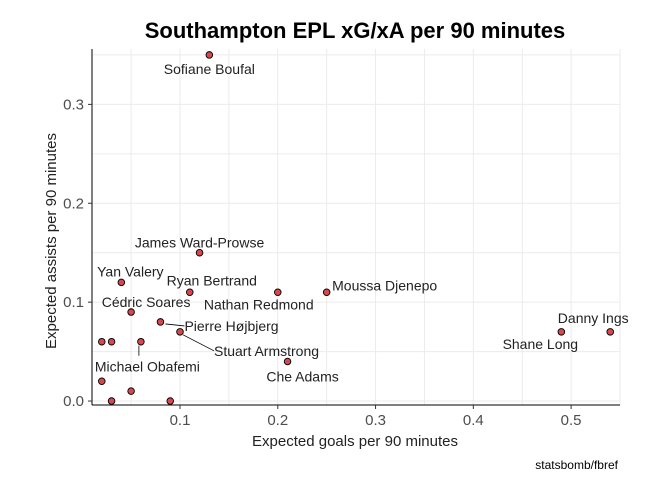  I want to click on y-tick-label: 0.0, so click(73, 401).